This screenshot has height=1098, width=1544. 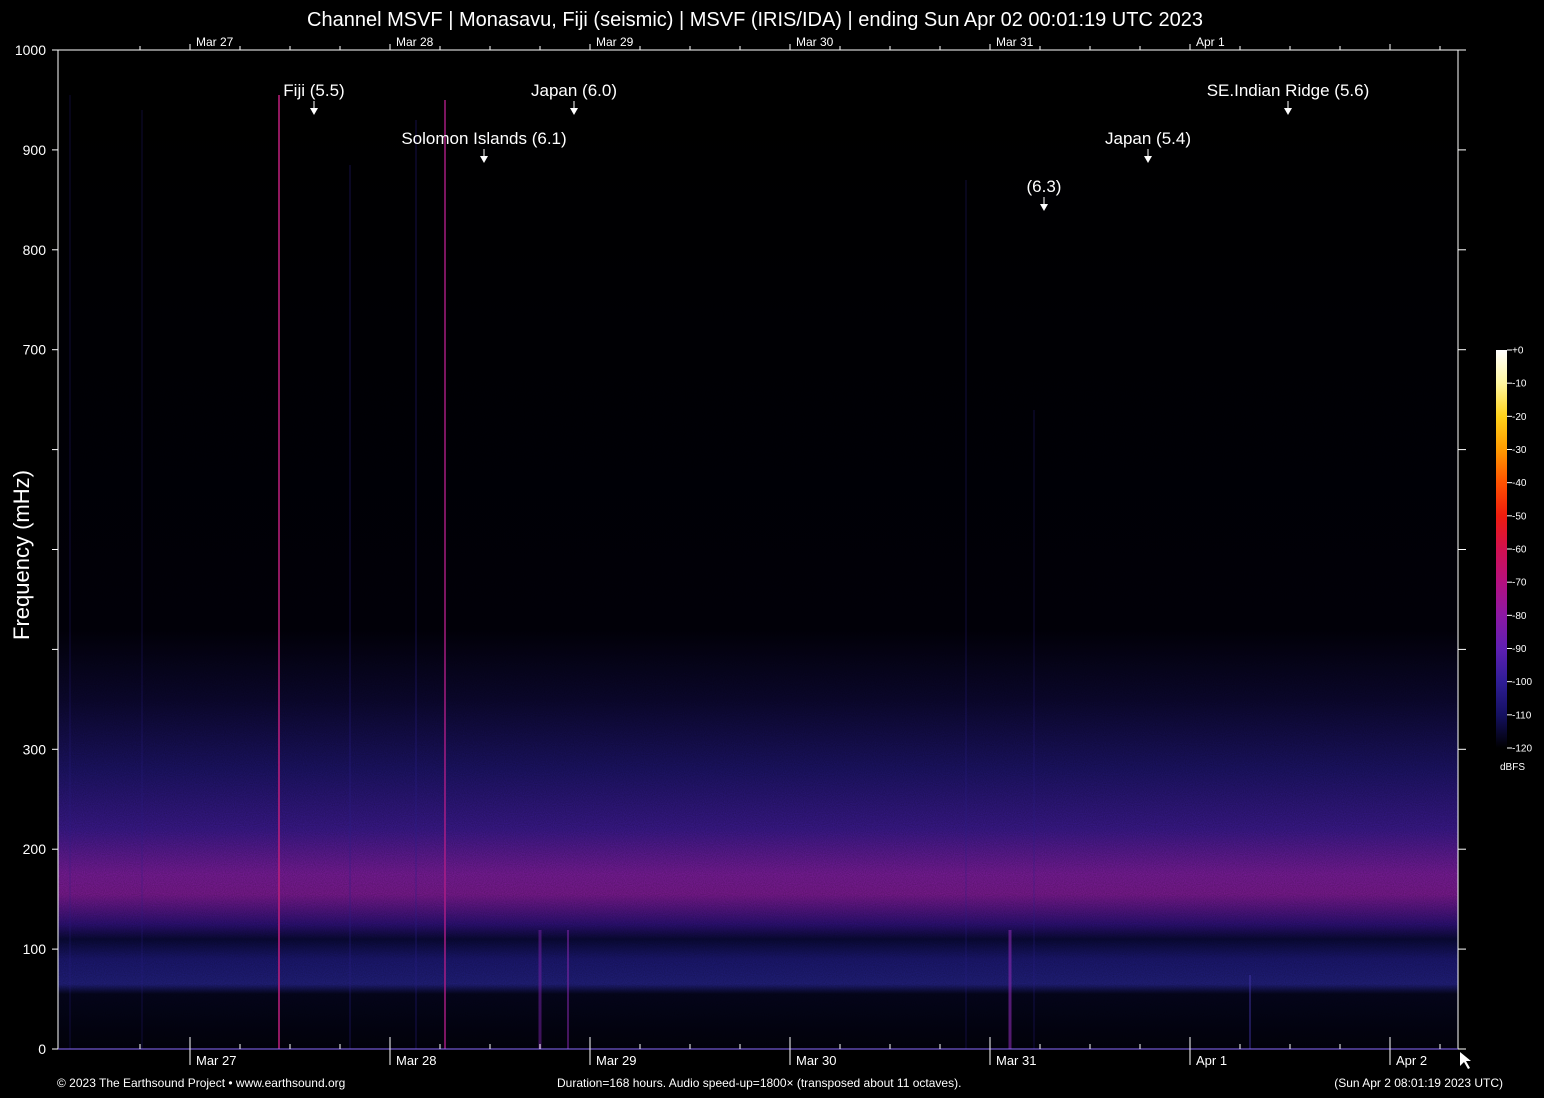 I want to click on colorbar-tick-label: -90, so click(x=1519, y=649).